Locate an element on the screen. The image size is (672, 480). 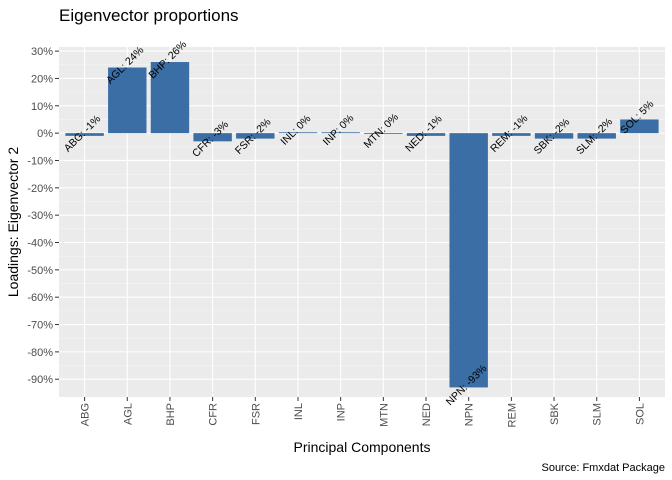
y-tick-label: -50% is located at coordinates (40, 271).